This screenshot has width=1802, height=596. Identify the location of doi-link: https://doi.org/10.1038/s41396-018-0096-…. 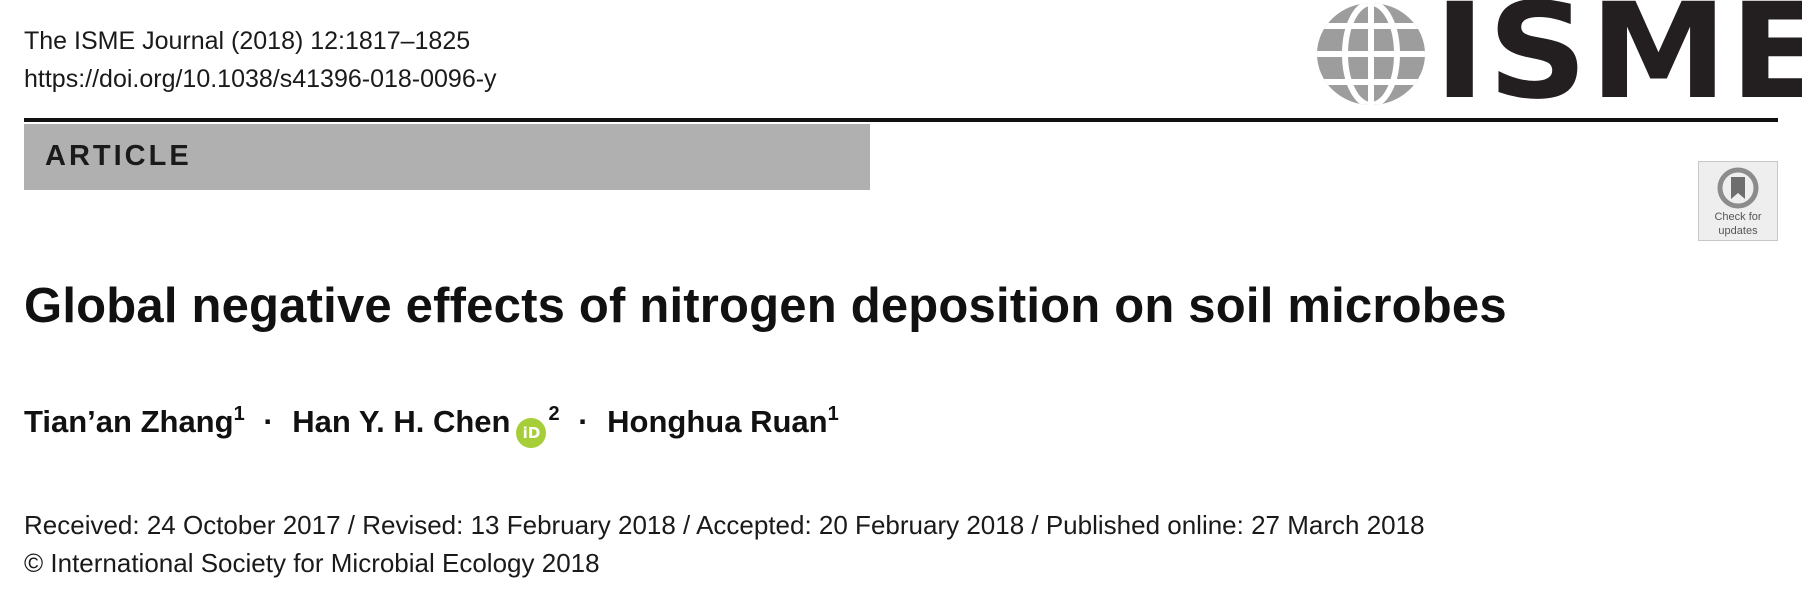
(260, 79).